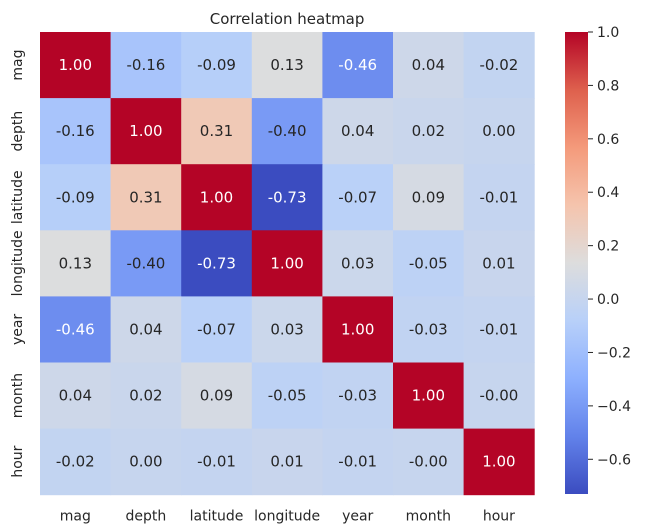 The width and height of the screenshot is (648, 532). Describe the element at coordinates (428, 65) in the screenshot. I see `cell-value-label-mag-month: 0.04` at that location.